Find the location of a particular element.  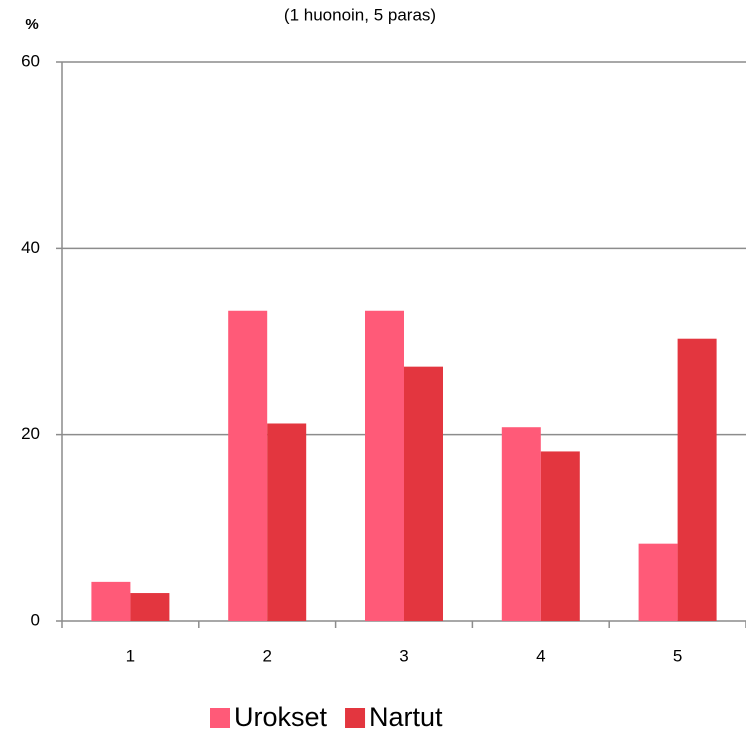

x-tick-label: 2 is located at coordinates (266, 655).